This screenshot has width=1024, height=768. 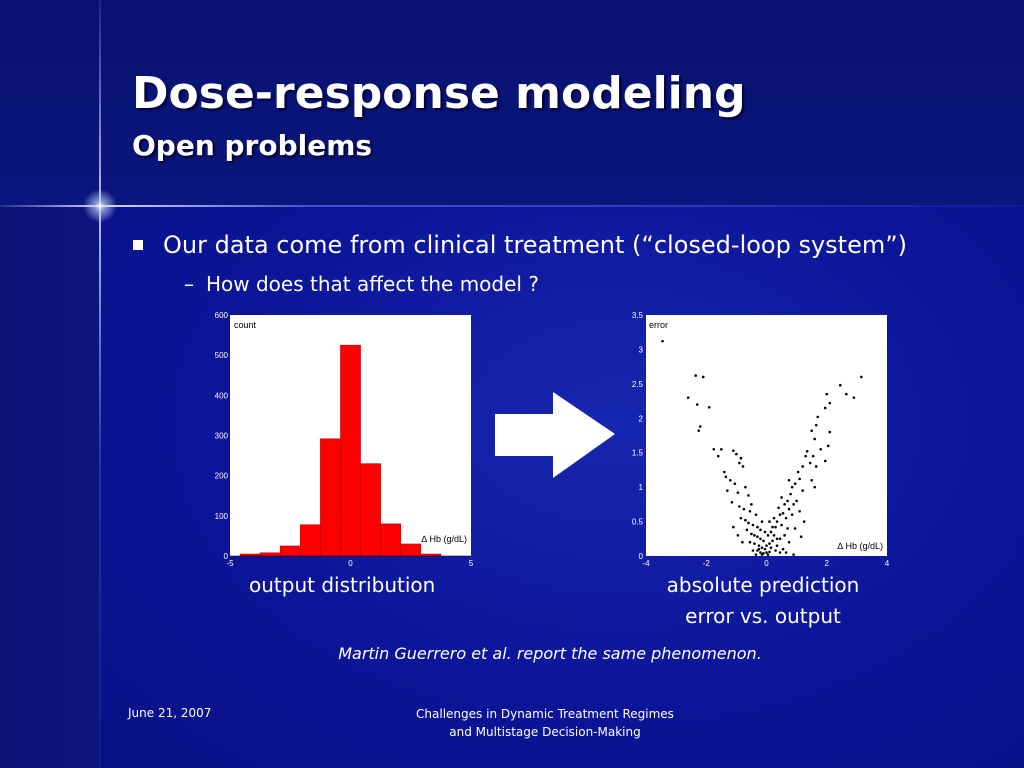 What do you see at coordinates (555, 435) in the screenshot?
I see `right-arrow-icon` at bounding box center [555, 435].